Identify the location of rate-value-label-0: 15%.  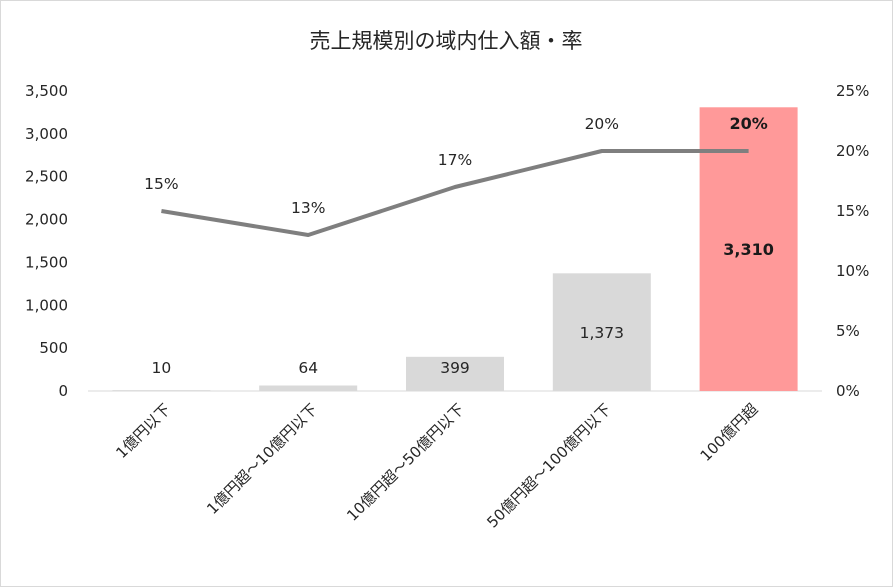
(161, 184).